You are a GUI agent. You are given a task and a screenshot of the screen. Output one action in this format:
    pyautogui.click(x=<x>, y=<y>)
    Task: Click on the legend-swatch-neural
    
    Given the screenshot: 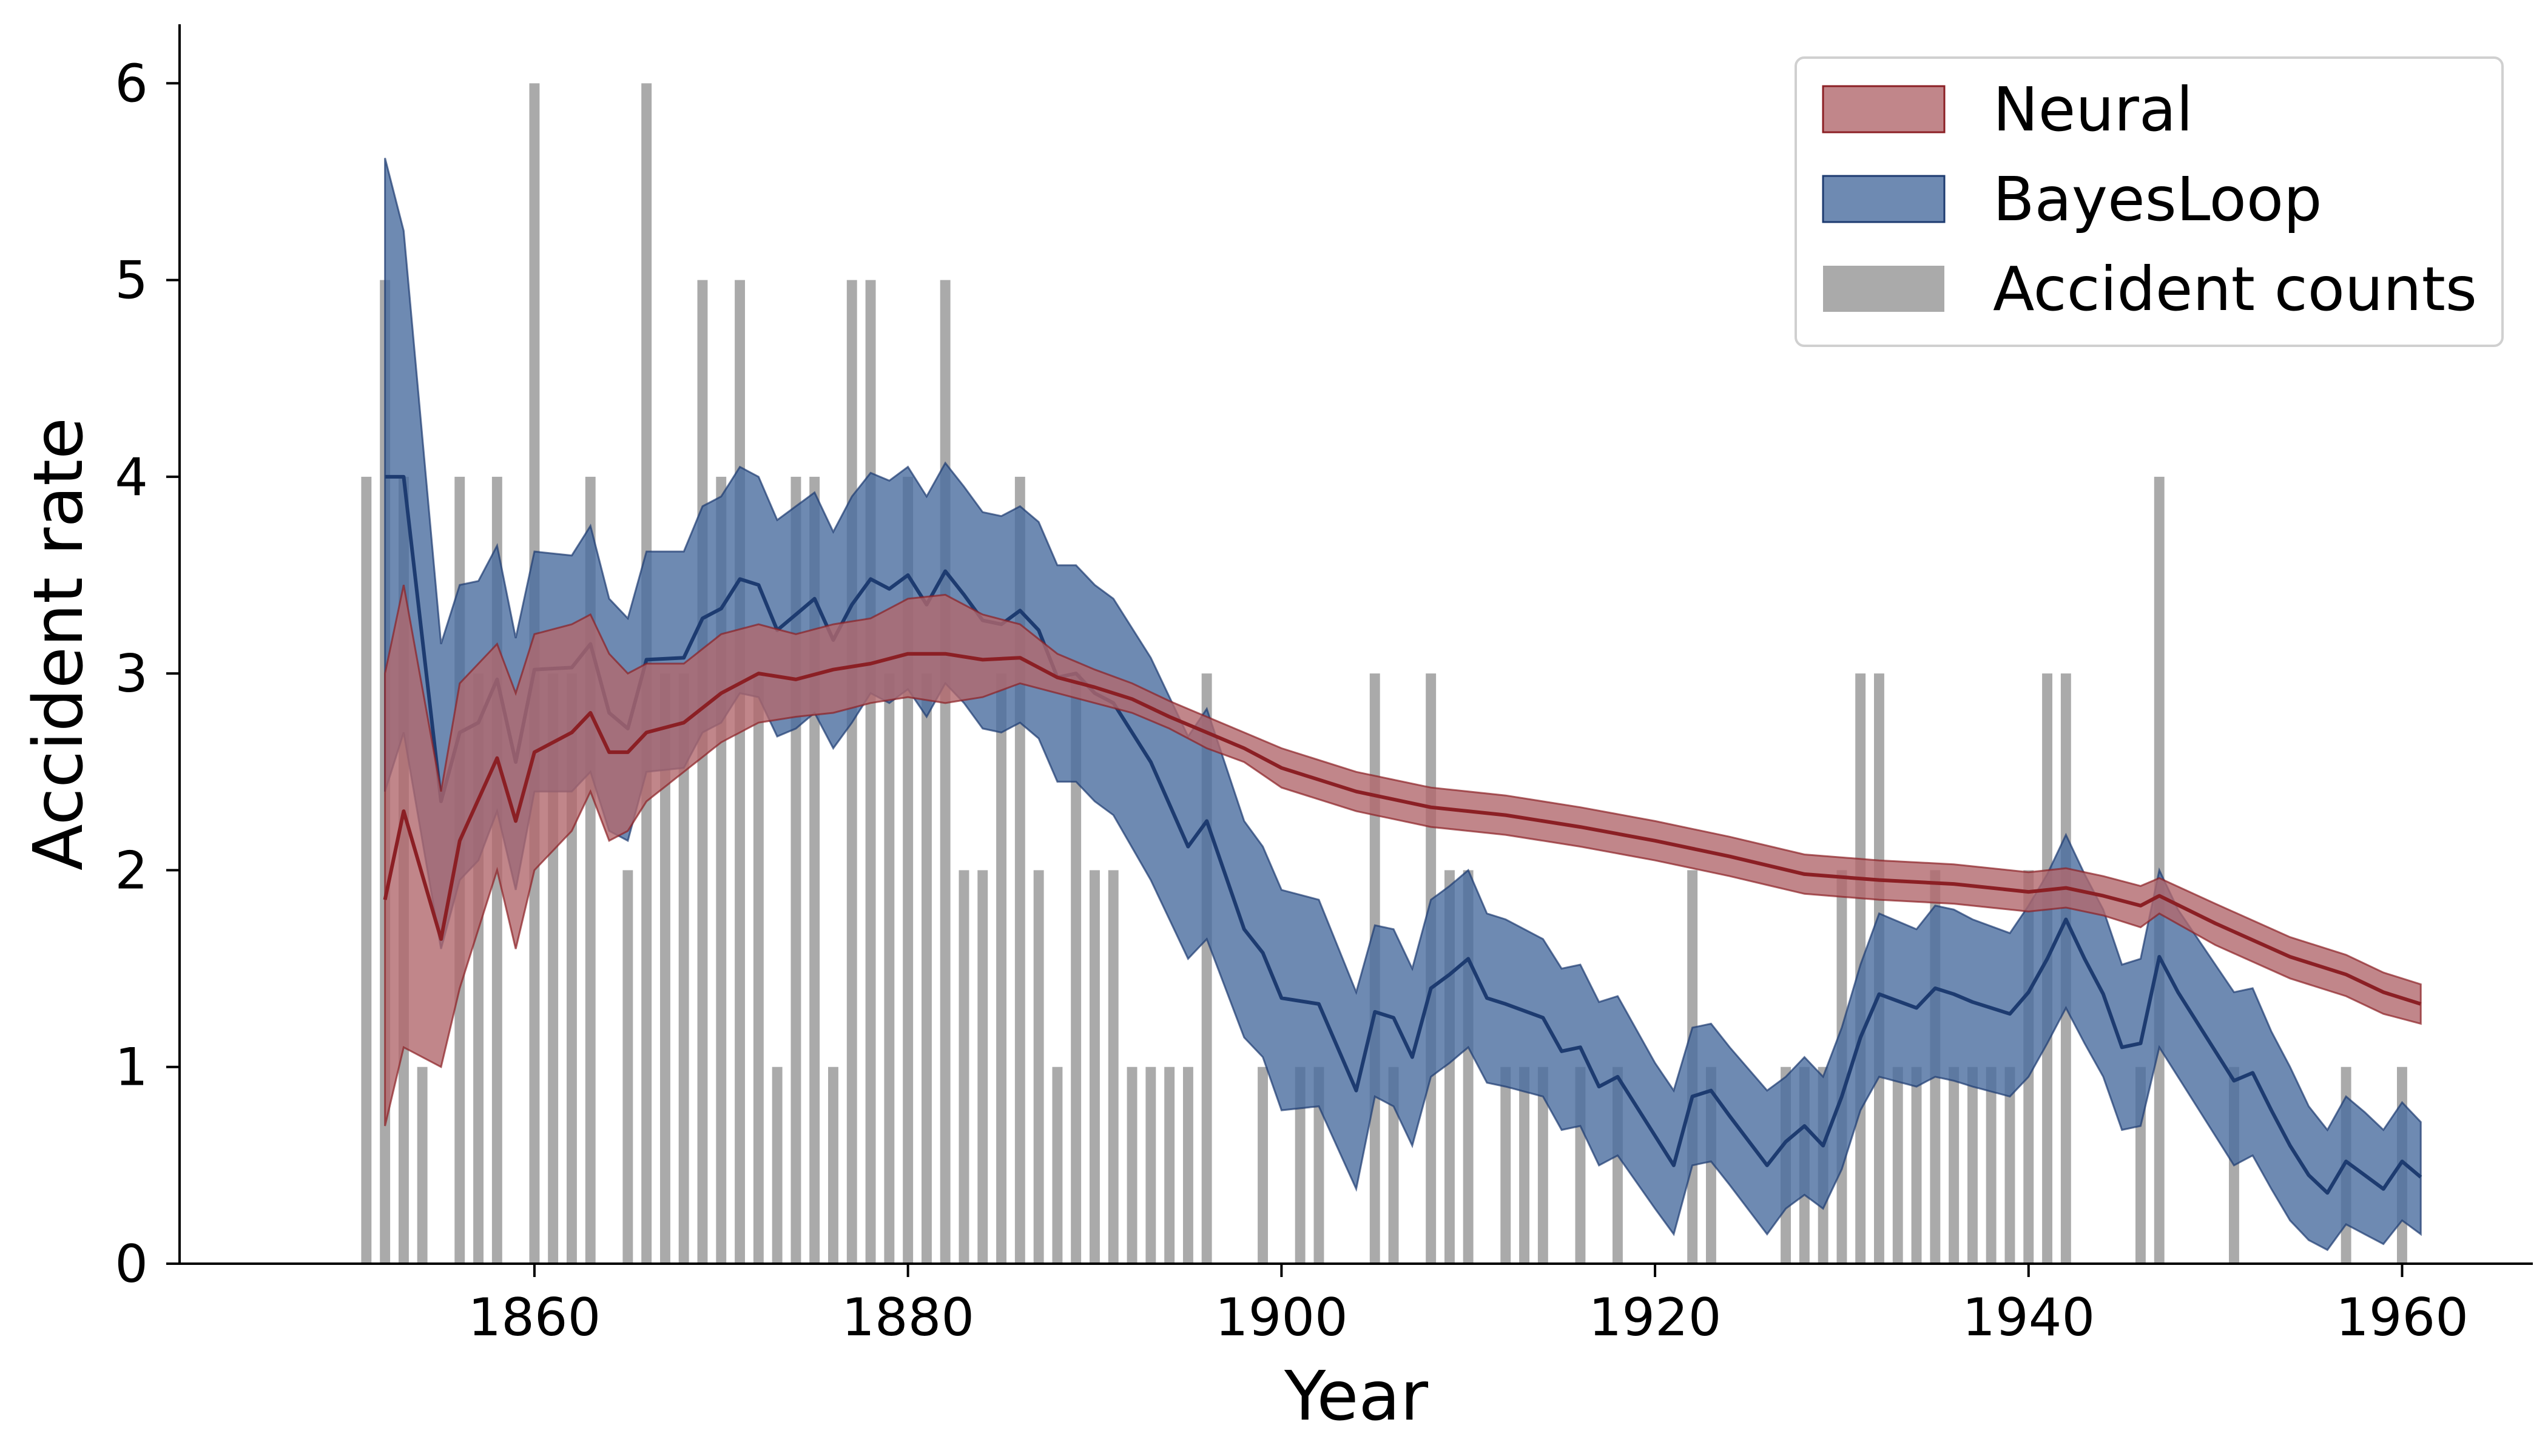 What is the action you would take?
    pyautogui.click(x=1884, y=109)
    